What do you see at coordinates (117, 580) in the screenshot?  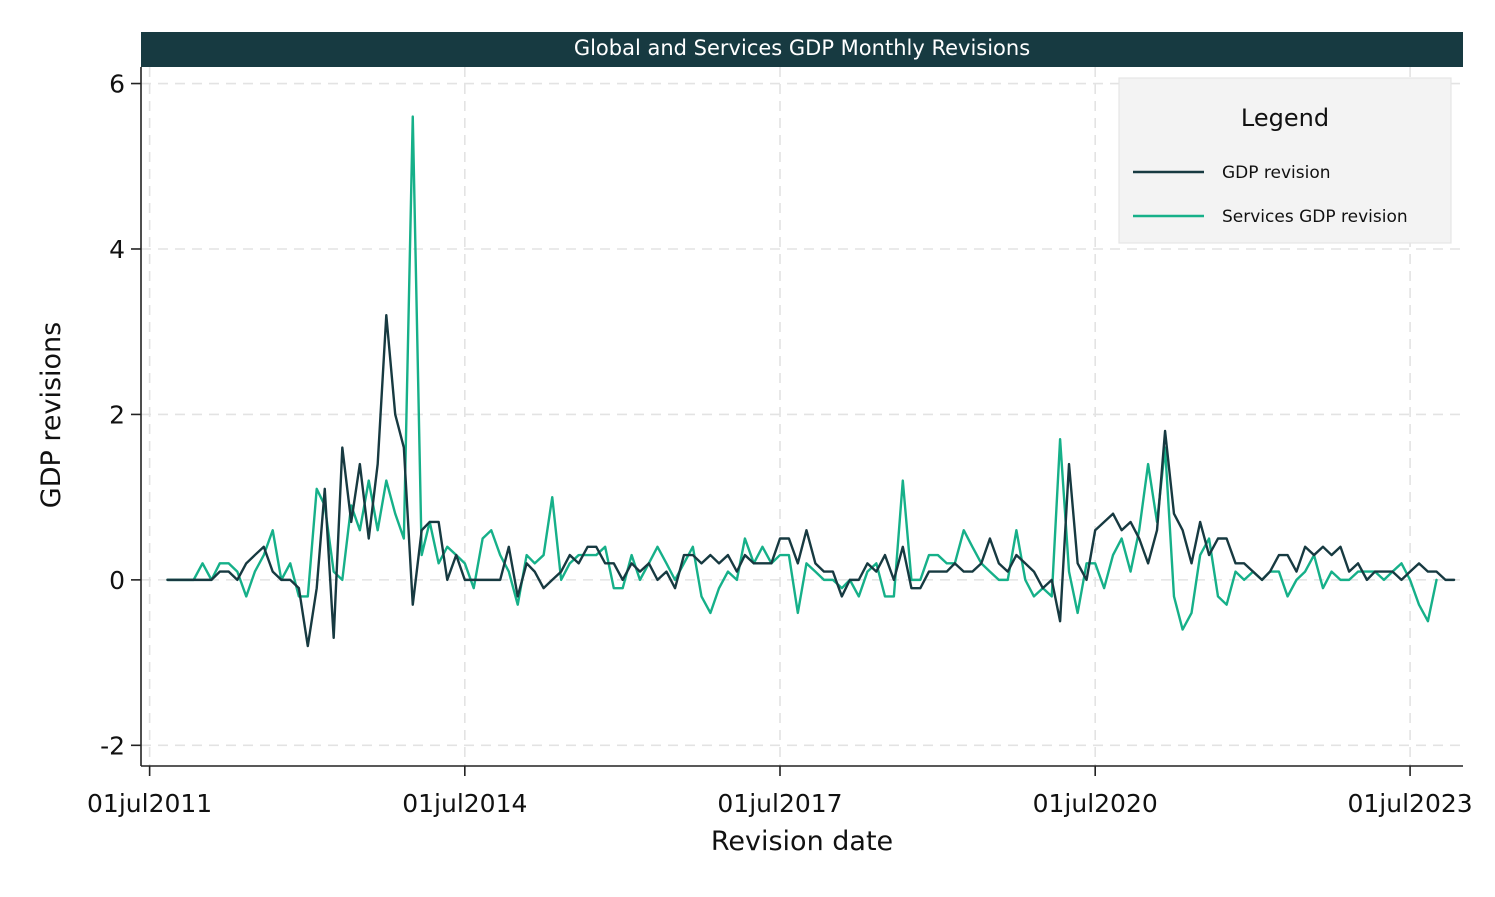 I see `y-tick-label: 0` at bounding box center [117, 580].